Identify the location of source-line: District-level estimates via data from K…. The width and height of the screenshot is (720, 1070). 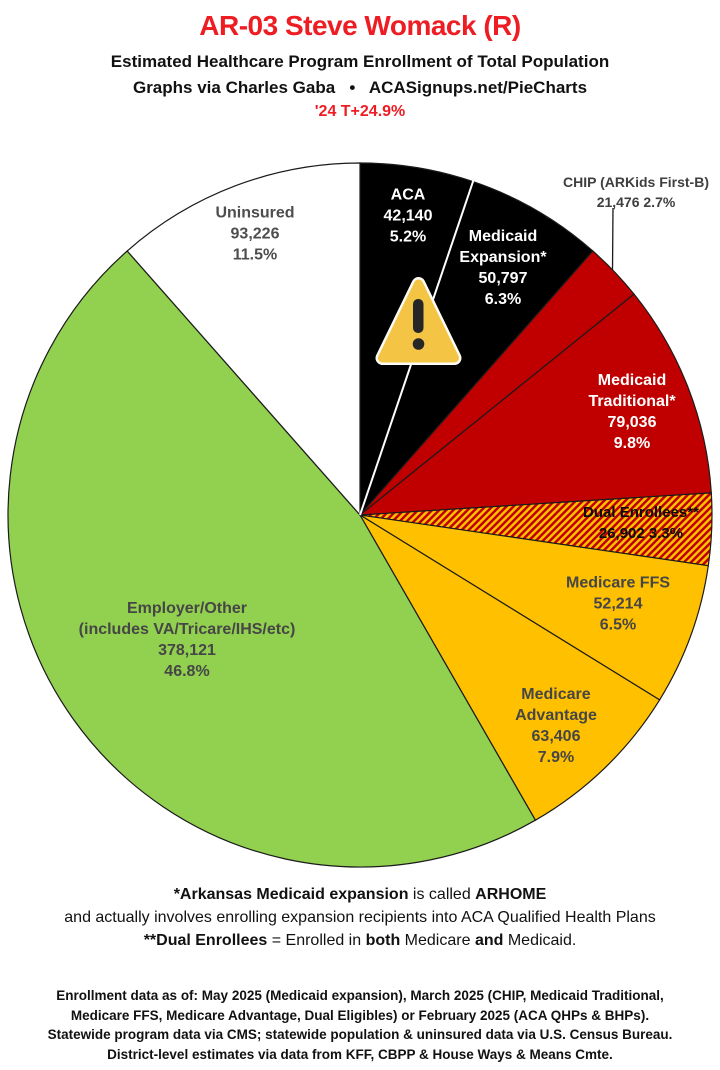
(360, 1054).